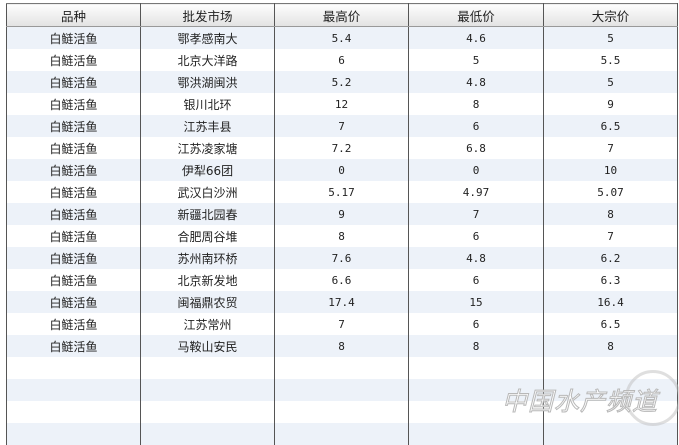 The height and width of the screenshot is (445, 679). I want to click on cell-high-price: 8, so click(341, 346).